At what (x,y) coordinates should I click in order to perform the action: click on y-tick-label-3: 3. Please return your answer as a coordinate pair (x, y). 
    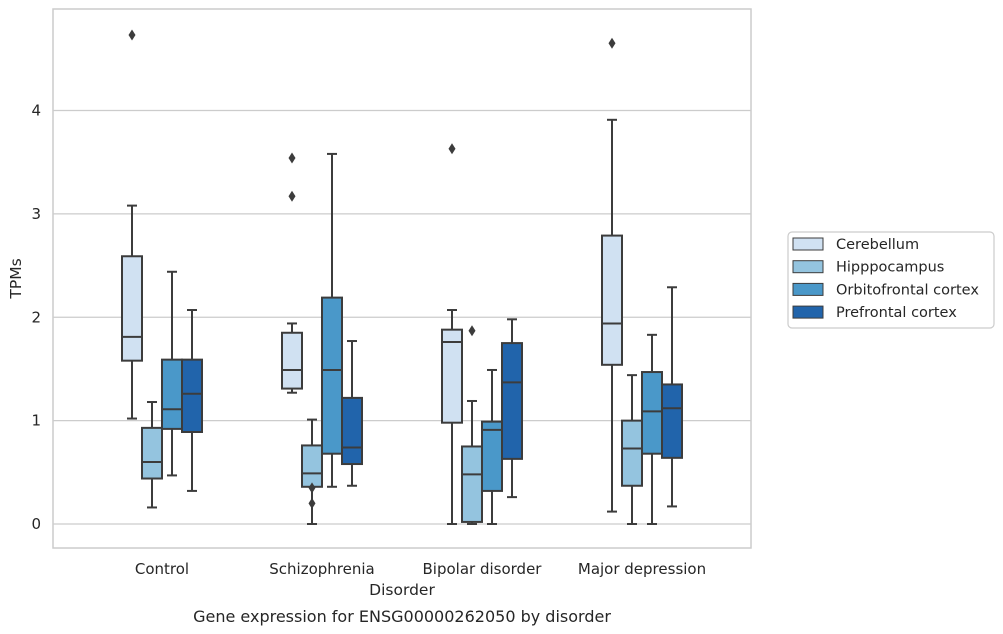
    Looking at the image, I should click on (36, 214).